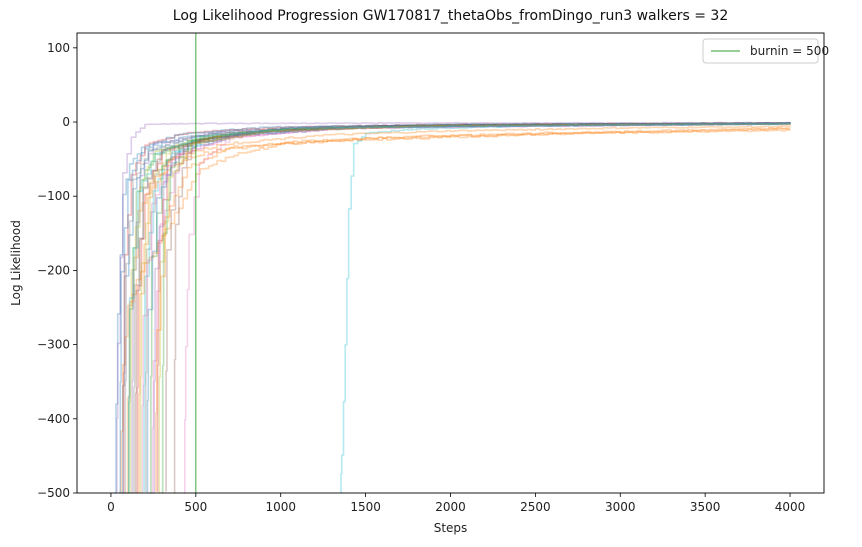 This screenshot has width=862, height=547. Describe the element at coordinates (16, 263) in the screenshot. I see `y-axis-label: Log Likelihood` at that location.